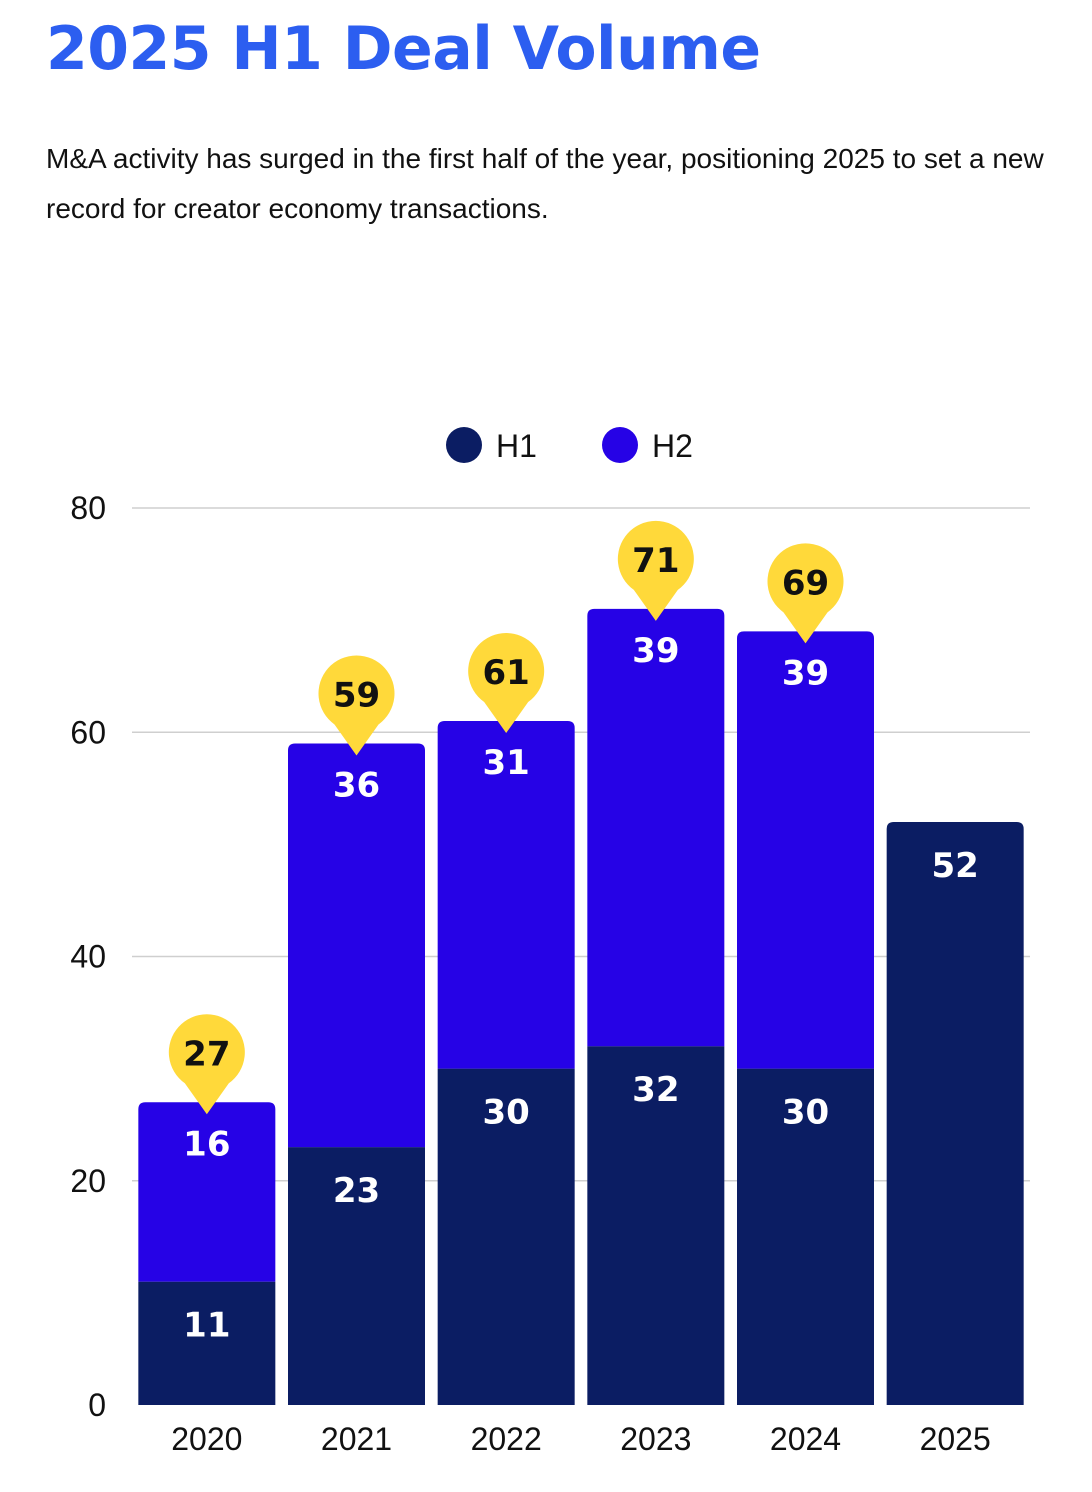 Image resolution: width=1092 pixels, height=1492 pixels. What do you see at coordinates (464, 445) in the screenshot?
I see `legend-swatch-h1` at bounding box center [464, 445].